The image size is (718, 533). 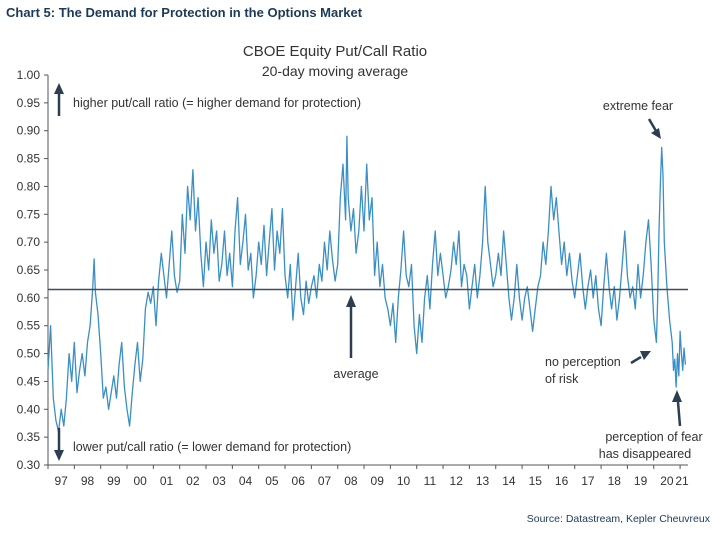 What do you see at coordinates (335, 51) in the screenshot?
I see `chart-title: CBOE Equity Put/Call Ratio` at bounding box center [335, 51].